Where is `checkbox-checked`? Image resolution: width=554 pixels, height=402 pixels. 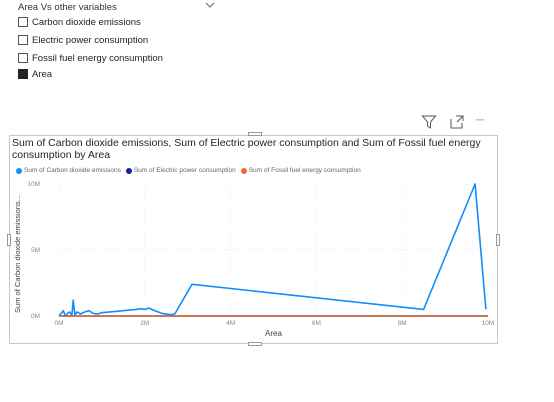 checkbox-checked is located at coordinates (23, 74).